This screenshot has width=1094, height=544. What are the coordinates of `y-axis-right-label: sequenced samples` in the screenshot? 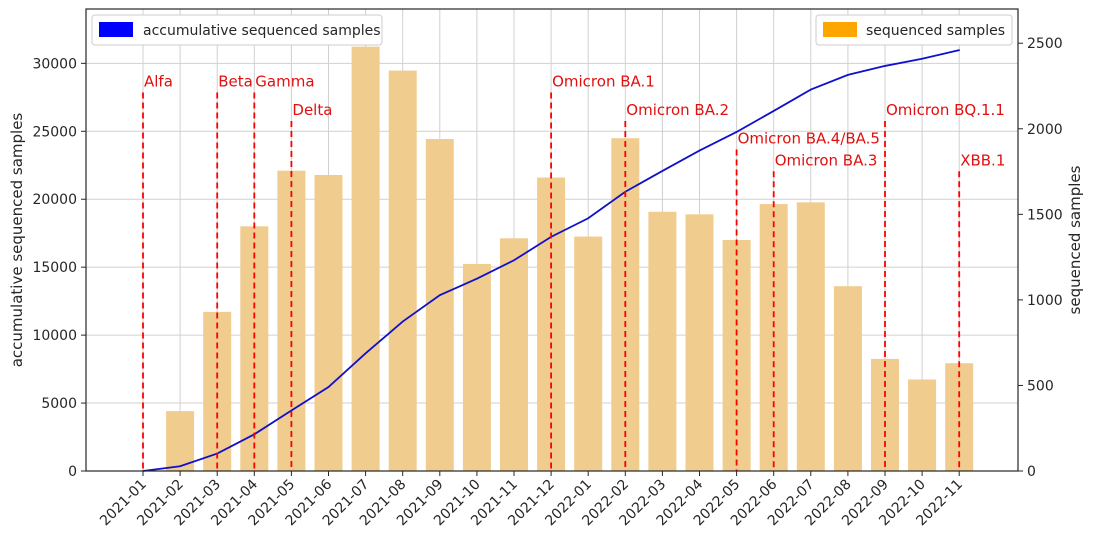 It's located at (1075, 239).